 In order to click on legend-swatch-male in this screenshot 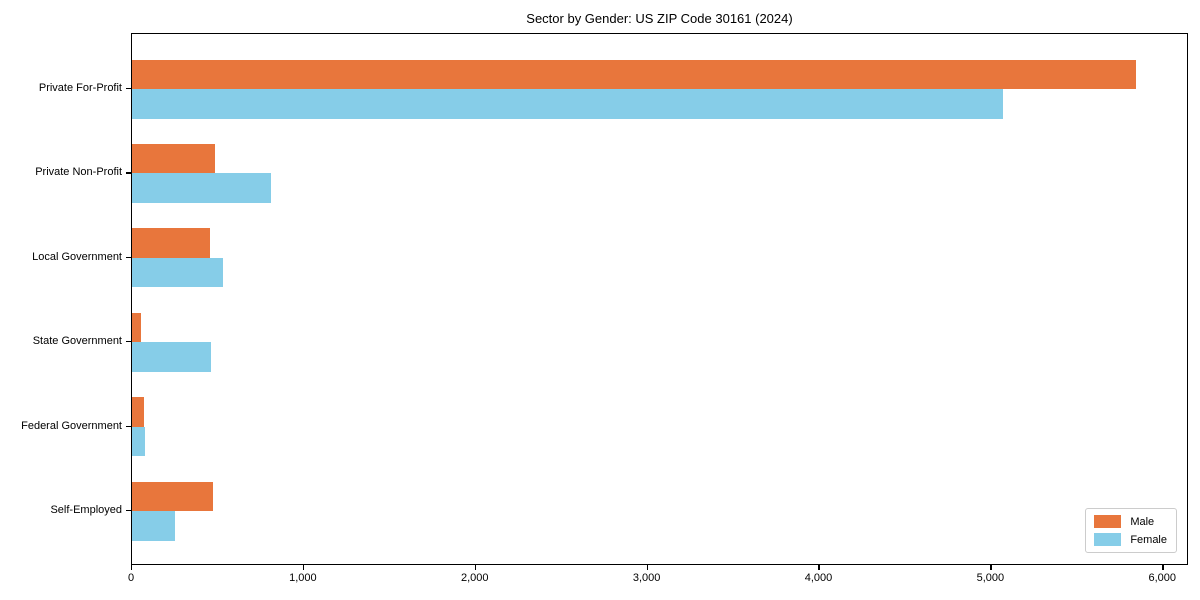, I will do `click(1108, 521)`.